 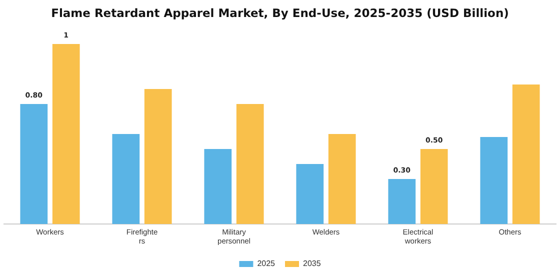 What do you see at coordinates (266, 263) in the screenshot?
I see `legend-label: 2025` at bounding box center [266, 263].